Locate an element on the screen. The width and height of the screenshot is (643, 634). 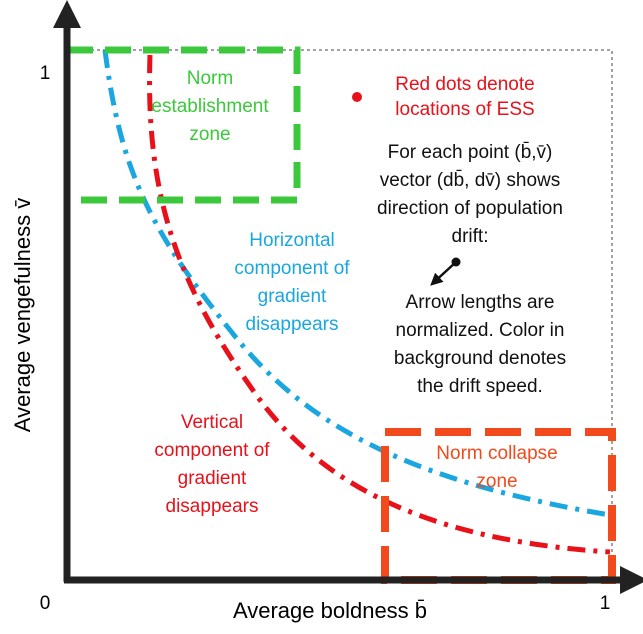
horizontal-note: component of is located at coordinates (292, 268).